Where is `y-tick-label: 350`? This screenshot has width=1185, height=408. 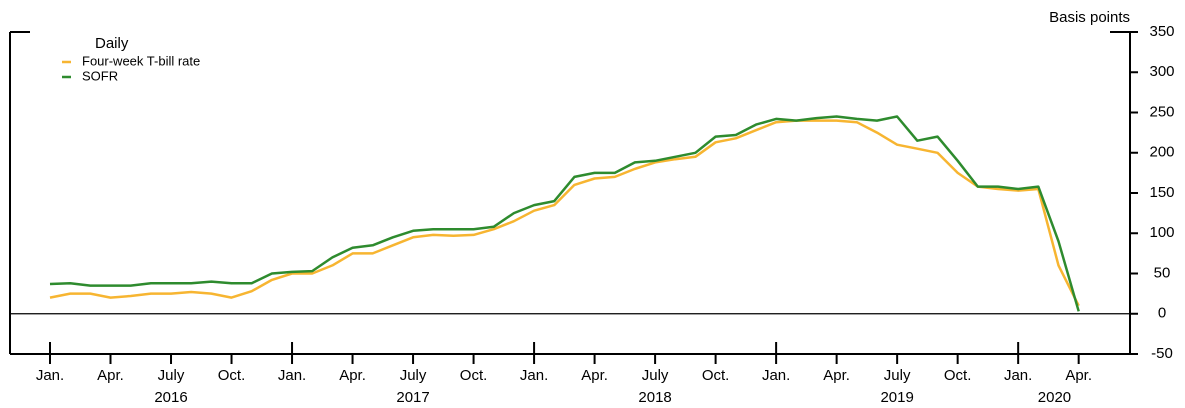 y-tick-label: 350 is located at coordinates (1161, 31).